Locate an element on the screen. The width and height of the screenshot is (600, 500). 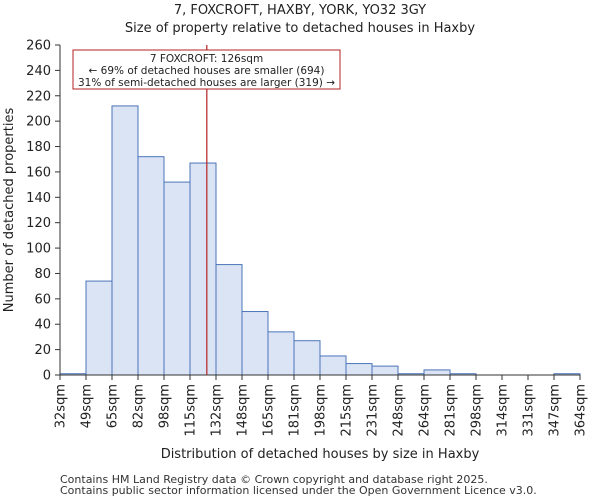
y-tick-label: 100 is located at coordinates (38, 249).